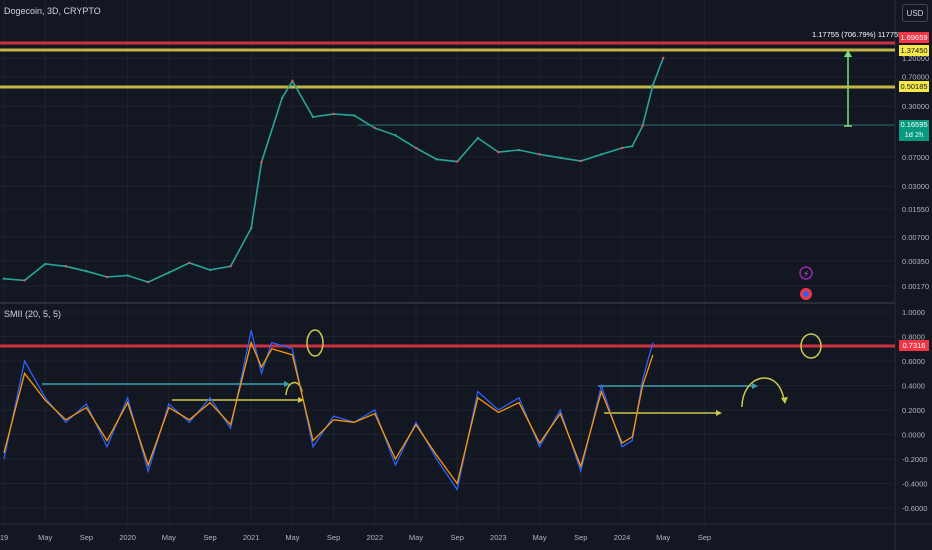 The height and width of the screenshot is (550, 932). Describe the element at coordinates (848, 53) in the screenshot. I see `measure-arrowhead` at that location.